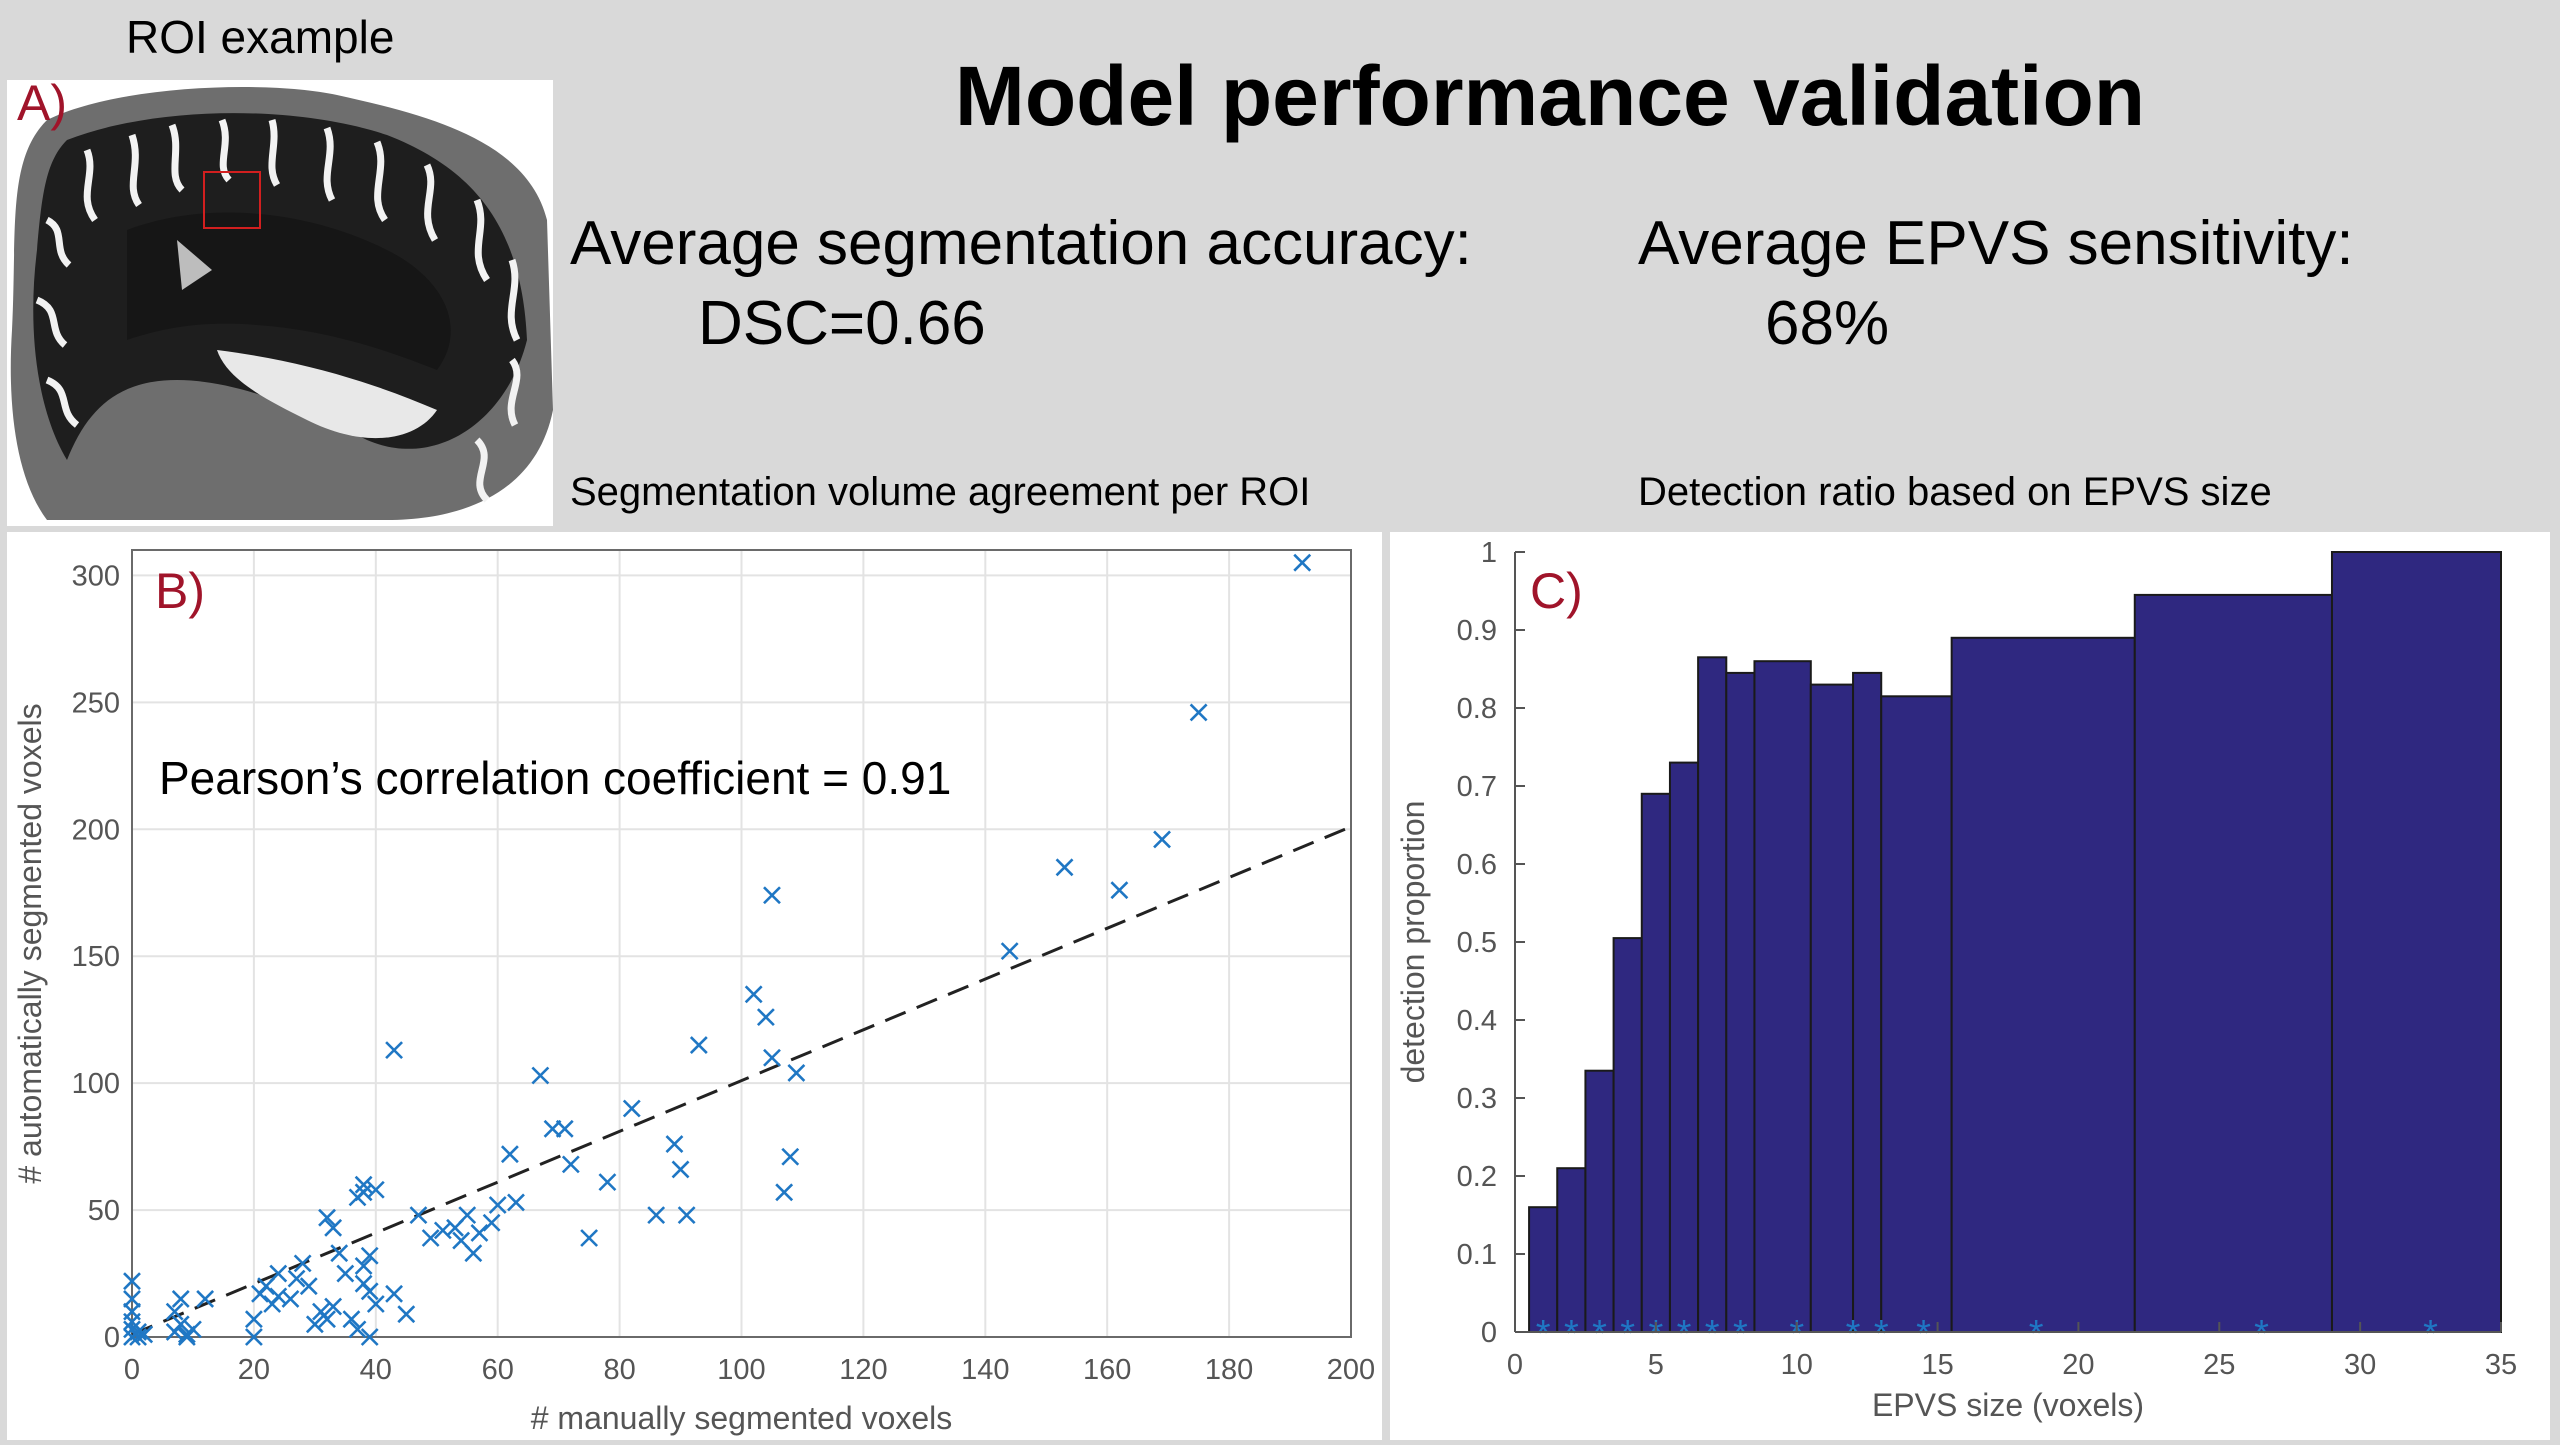 The image size is (2560, 1445). I want to click on scatter-subtitle: Segmentation volume agreement per ROI, so click(940, 492).